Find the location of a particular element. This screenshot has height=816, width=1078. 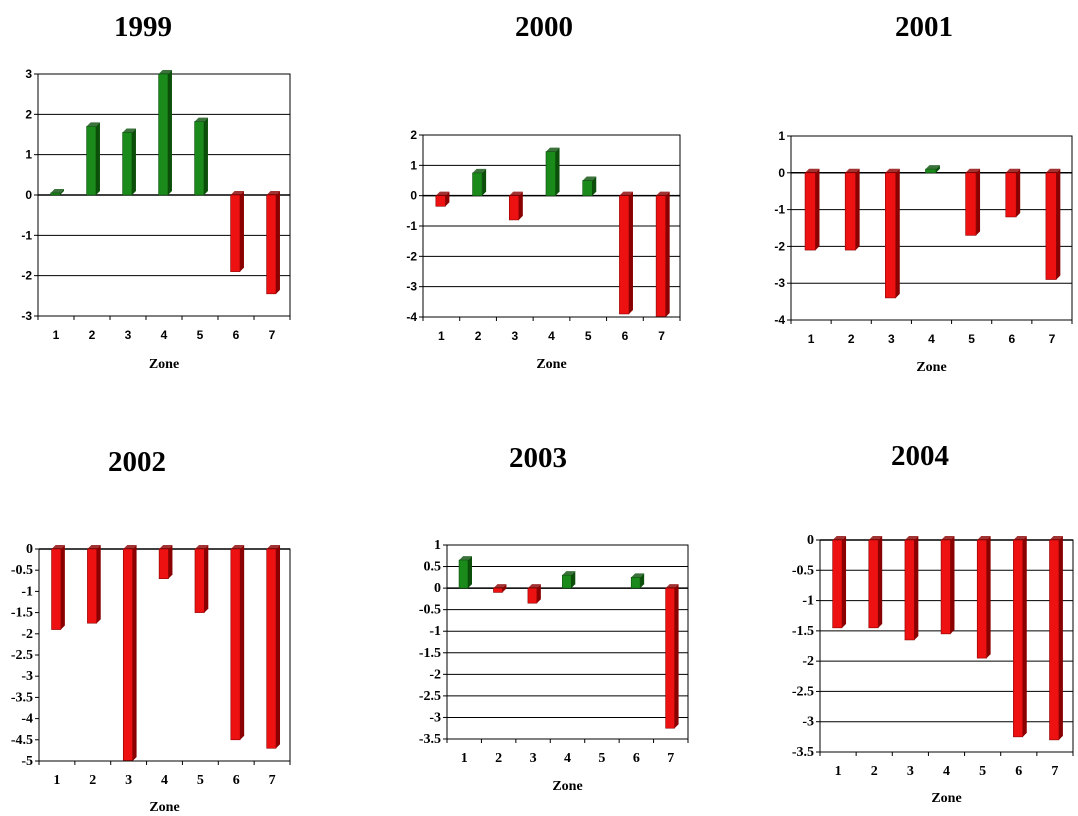

y-tick-label: -1 is located at coordinates (435, 631).